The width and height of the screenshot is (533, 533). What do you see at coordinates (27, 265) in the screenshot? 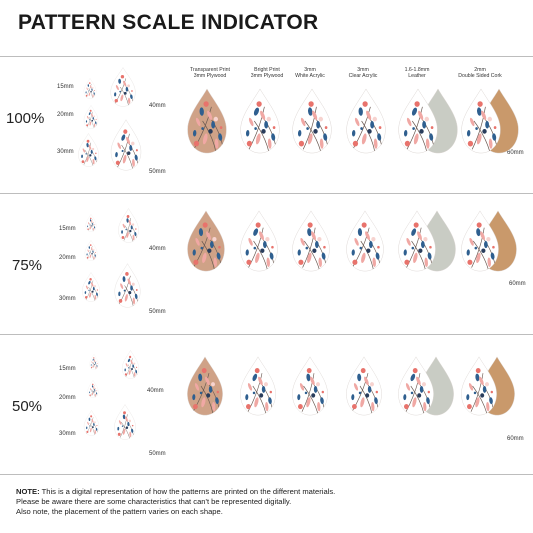
I see `scale-label-75: 75%` at bounding box center [27, 265].